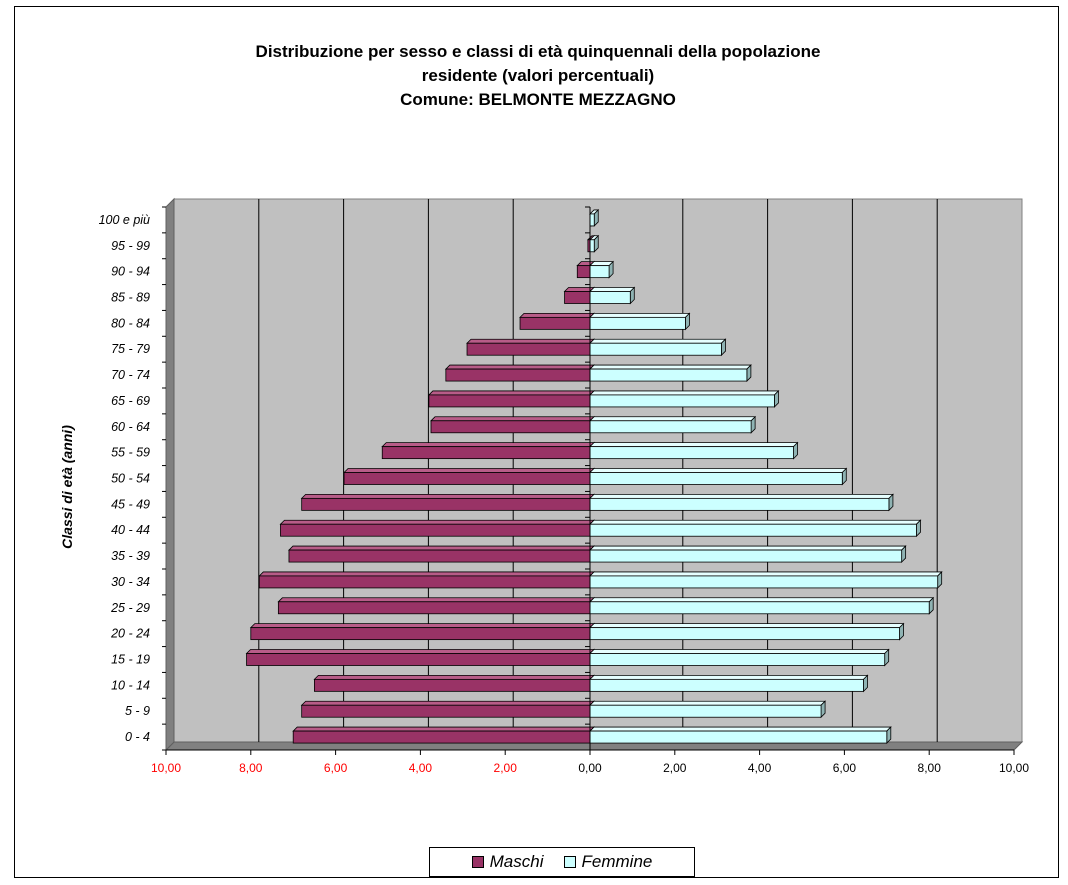  I want to click on category-label: 60 - 64, so click(130, 427).